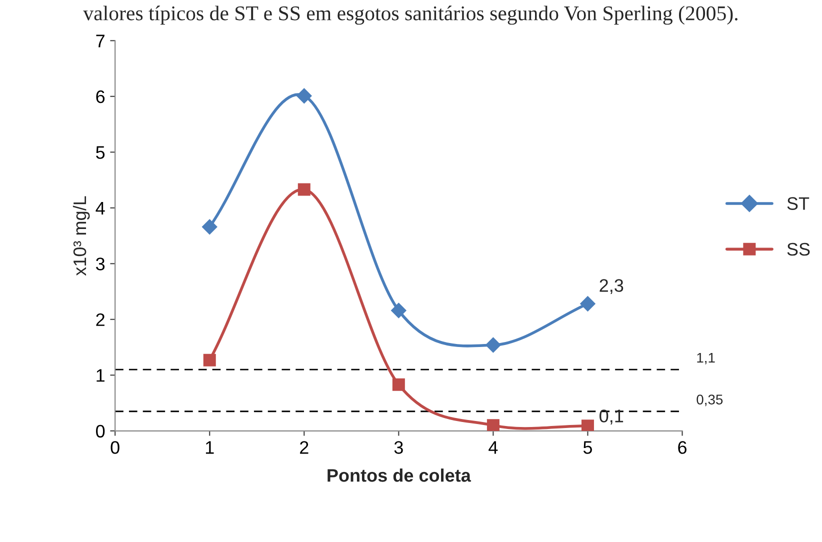  What do you see at coordinates (100, 152) in the screenshot?
I see `y-tick-label: 5` at bounding box center [100, 152].